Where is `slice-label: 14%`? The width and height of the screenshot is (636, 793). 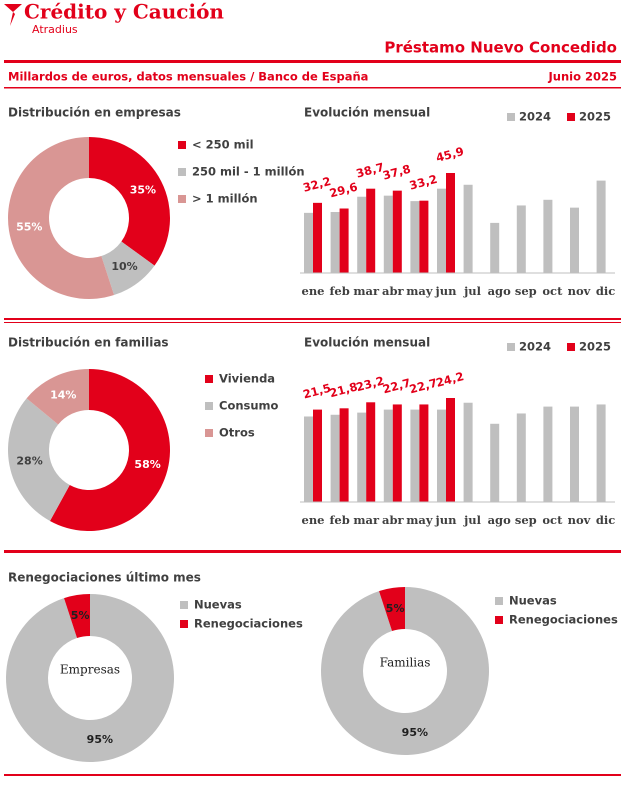 slice-label: 14% is located at coordinates (63, 394).